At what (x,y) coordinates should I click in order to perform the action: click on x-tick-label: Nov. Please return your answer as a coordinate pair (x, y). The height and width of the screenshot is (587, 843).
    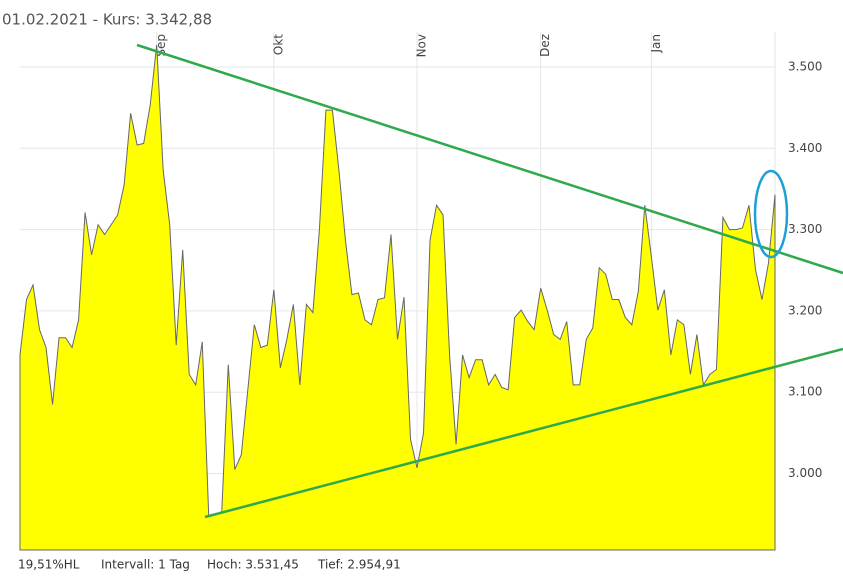
    Looking at the image, I should click on (422, 45).